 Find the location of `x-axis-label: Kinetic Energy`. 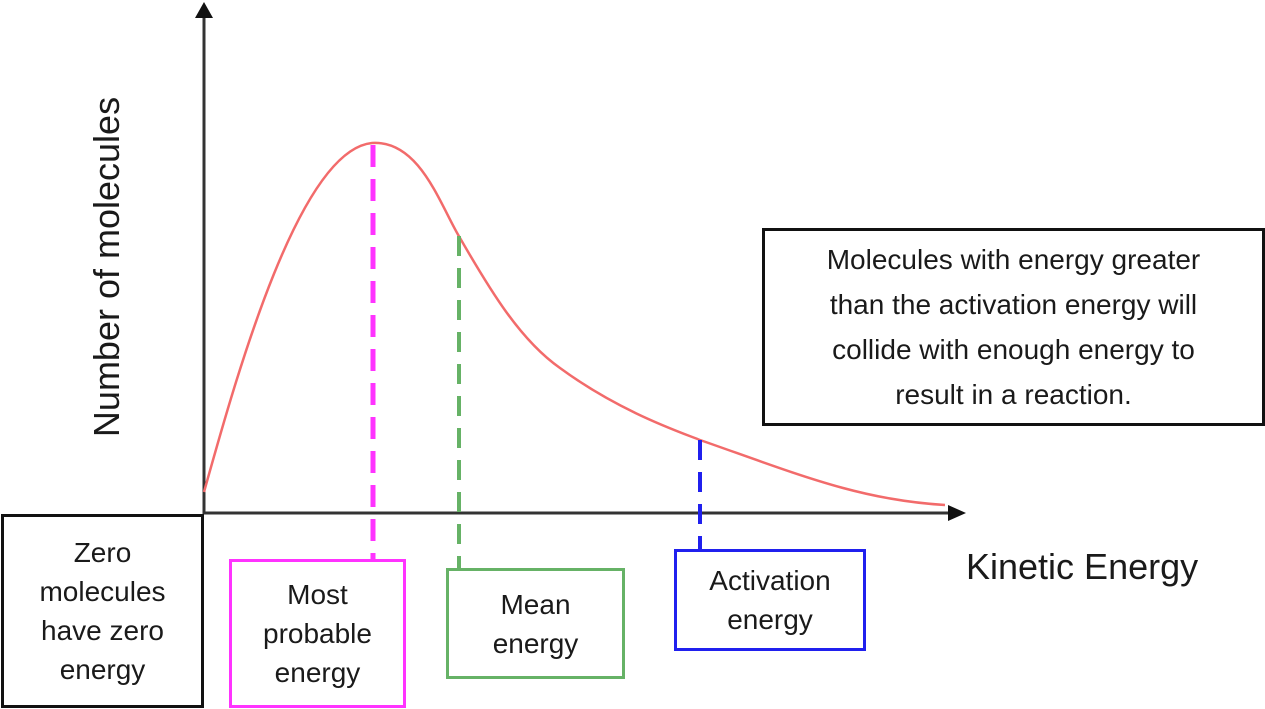

x-axis-label: Kinetic Energy is located at coordinates (1082, 566).